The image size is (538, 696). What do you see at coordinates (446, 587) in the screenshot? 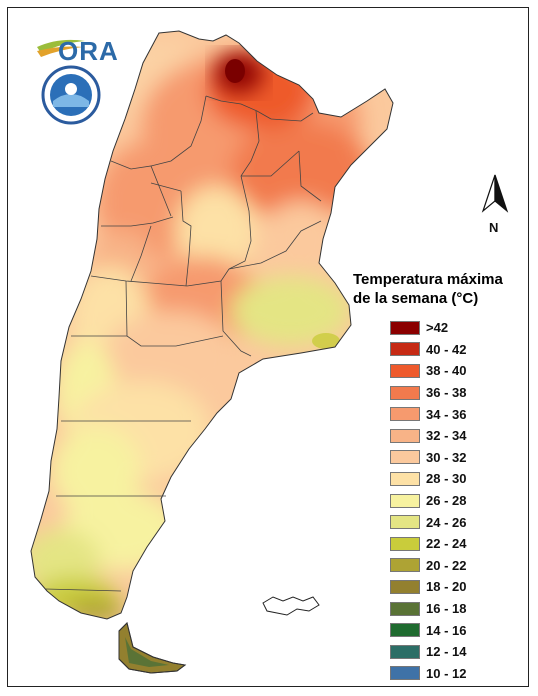
I see `legend-label: 18 - 20` at bounding box center [446, 587].